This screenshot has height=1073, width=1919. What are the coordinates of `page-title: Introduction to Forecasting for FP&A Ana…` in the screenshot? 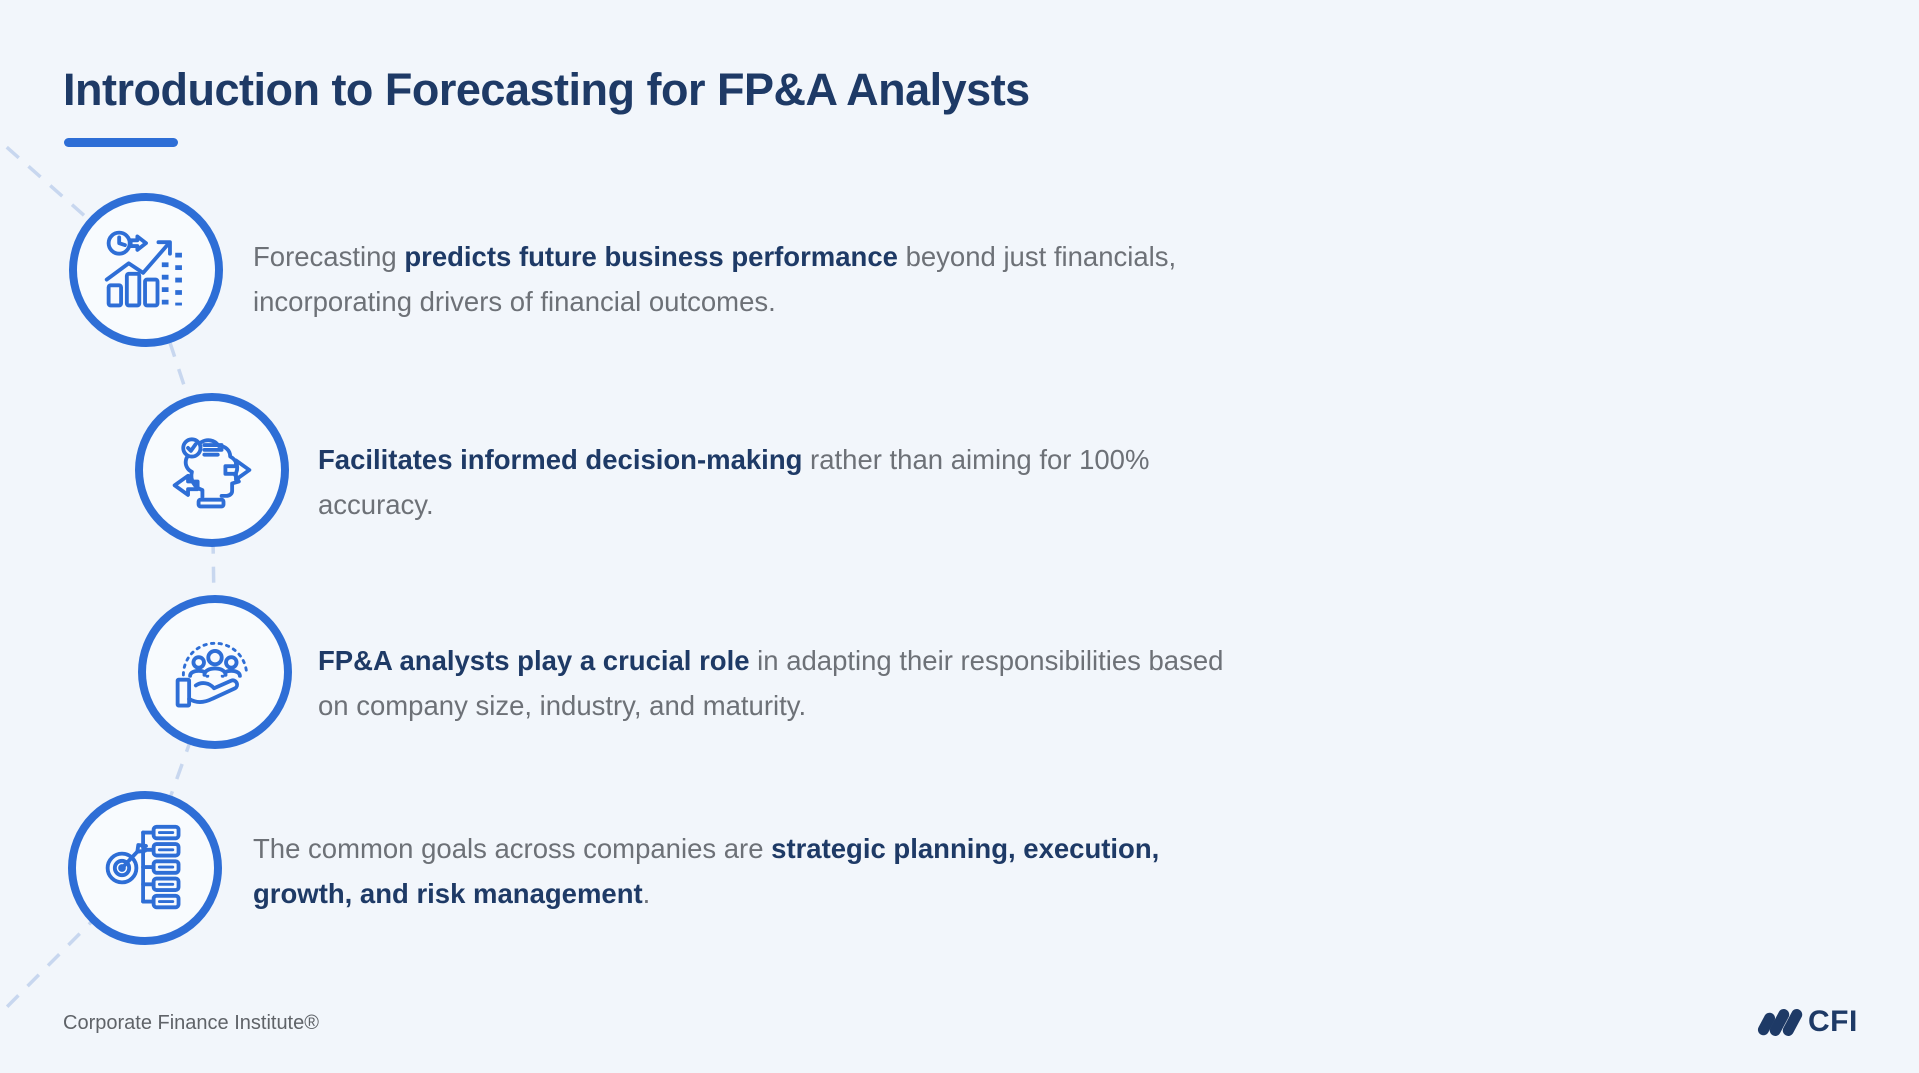 It's located at (546, 89).